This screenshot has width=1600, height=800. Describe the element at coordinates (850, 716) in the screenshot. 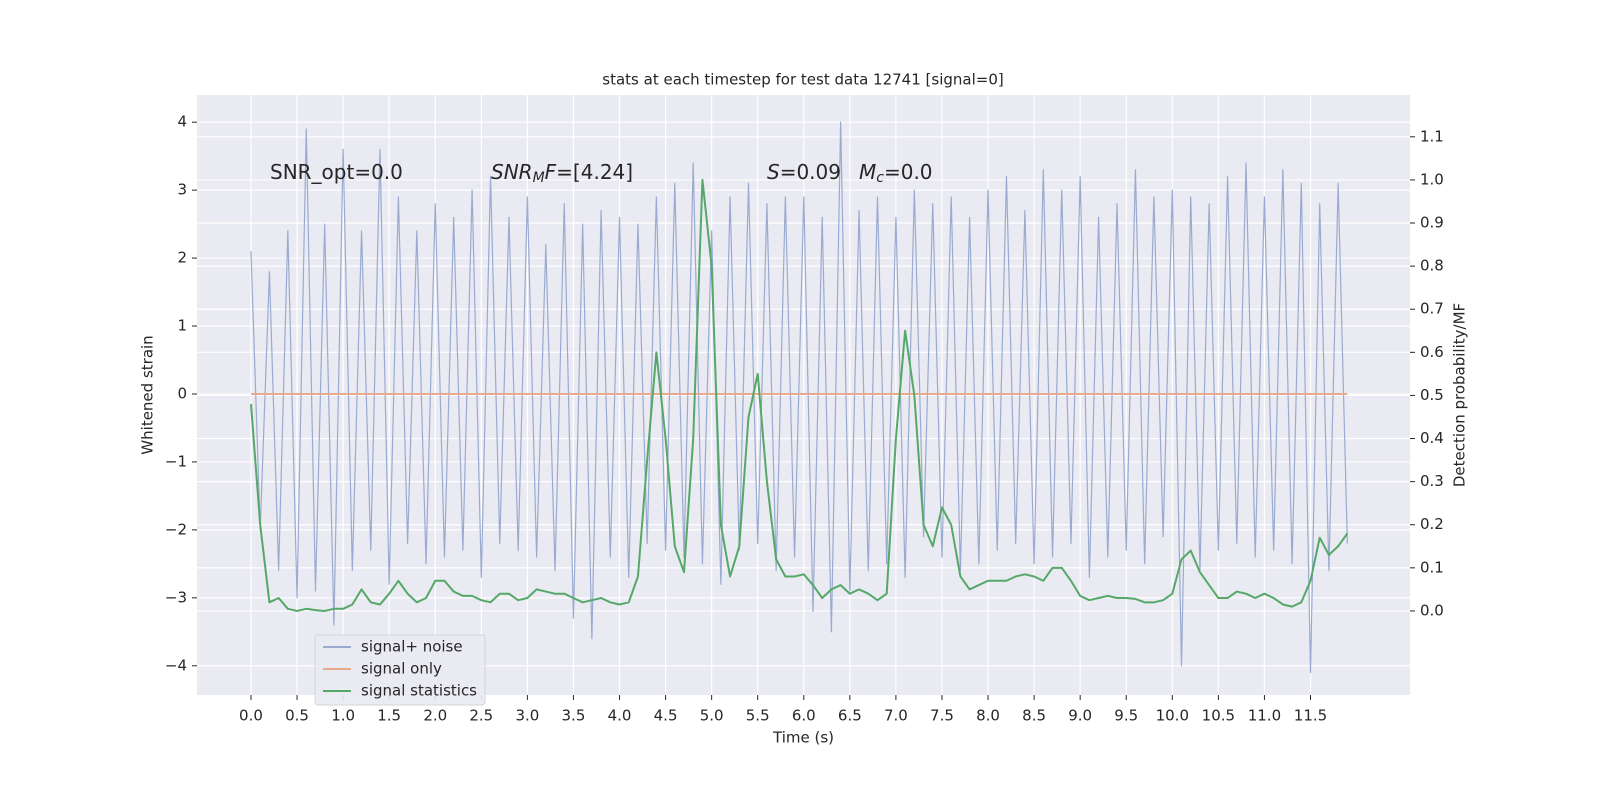

I see `x-tick-label: 6.5` at that location.